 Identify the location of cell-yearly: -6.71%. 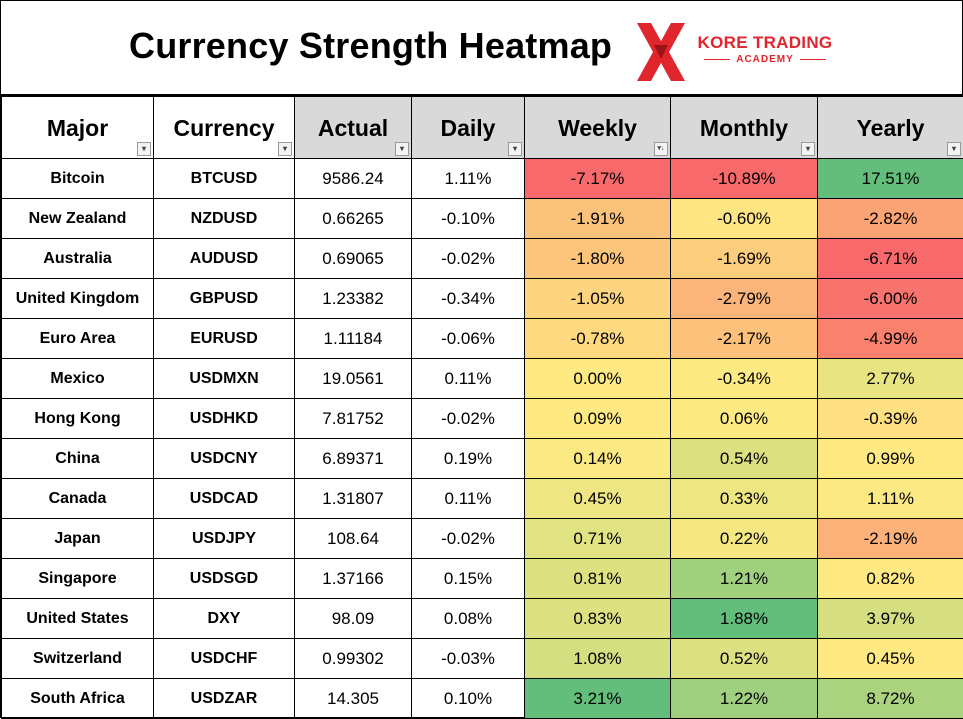
(890, 259).